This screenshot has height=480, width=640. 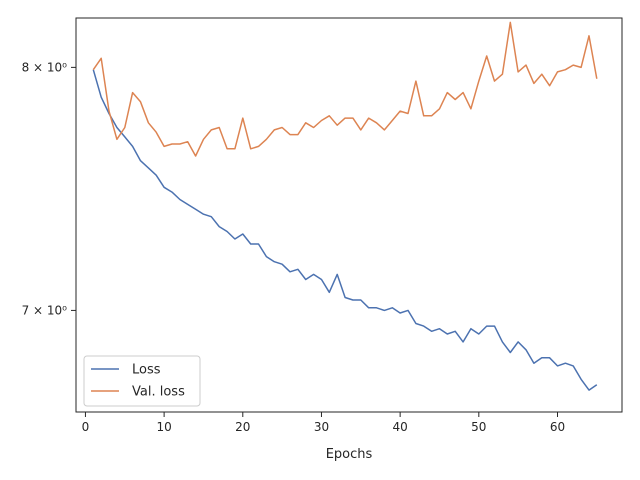 What do you see at coordinates (45, 310) in the screenshot?
I see `y-tick-label: 7 × 10⁰` at bounding box center [45, 310].